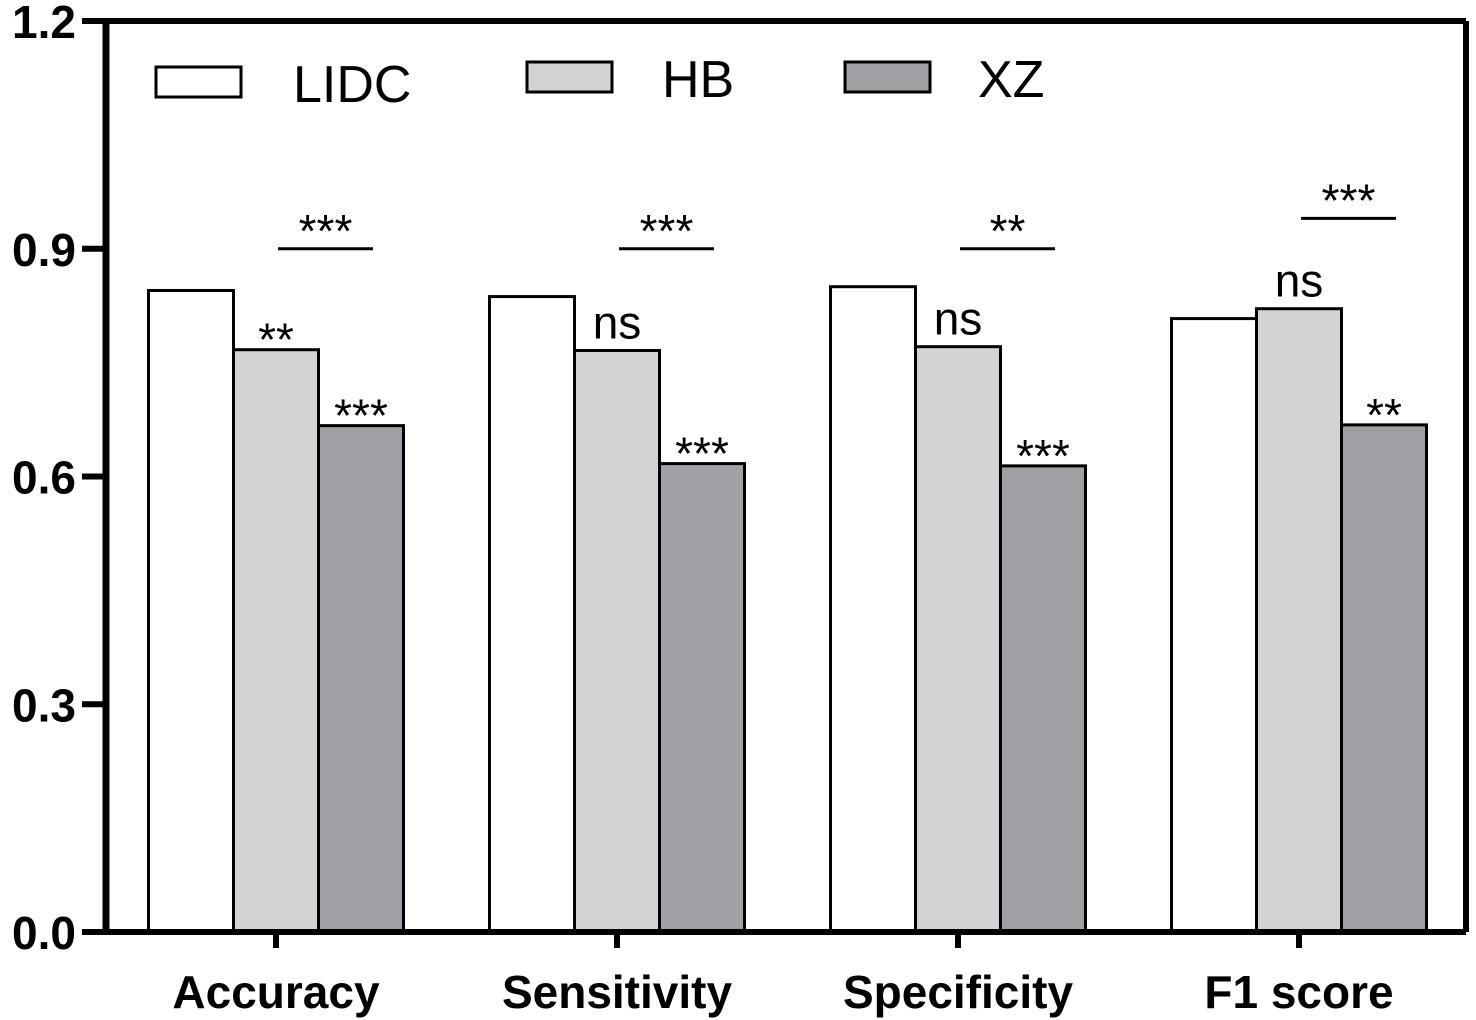 The width and height of the screenshot is (1476, 1020). What do you see at coordinates (44, 705) in the screenshot?
I see `y-tick-label: 0.3` at bounding box center [44, 705].